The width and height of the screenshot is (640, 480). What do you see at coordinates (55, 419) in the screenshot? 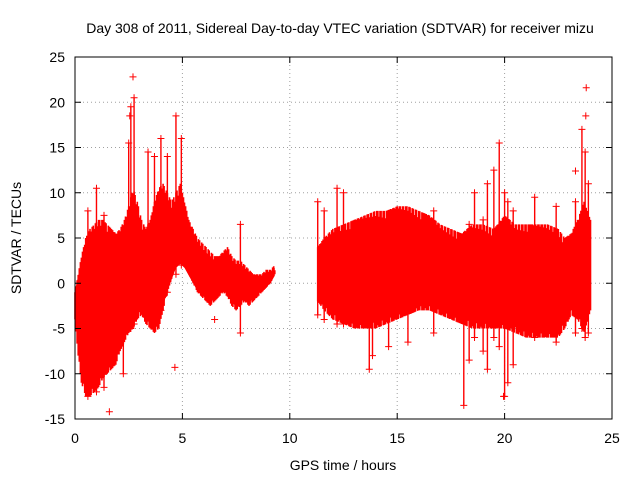
I see `y-tick-label: -15` at bounding box center [55, 419].